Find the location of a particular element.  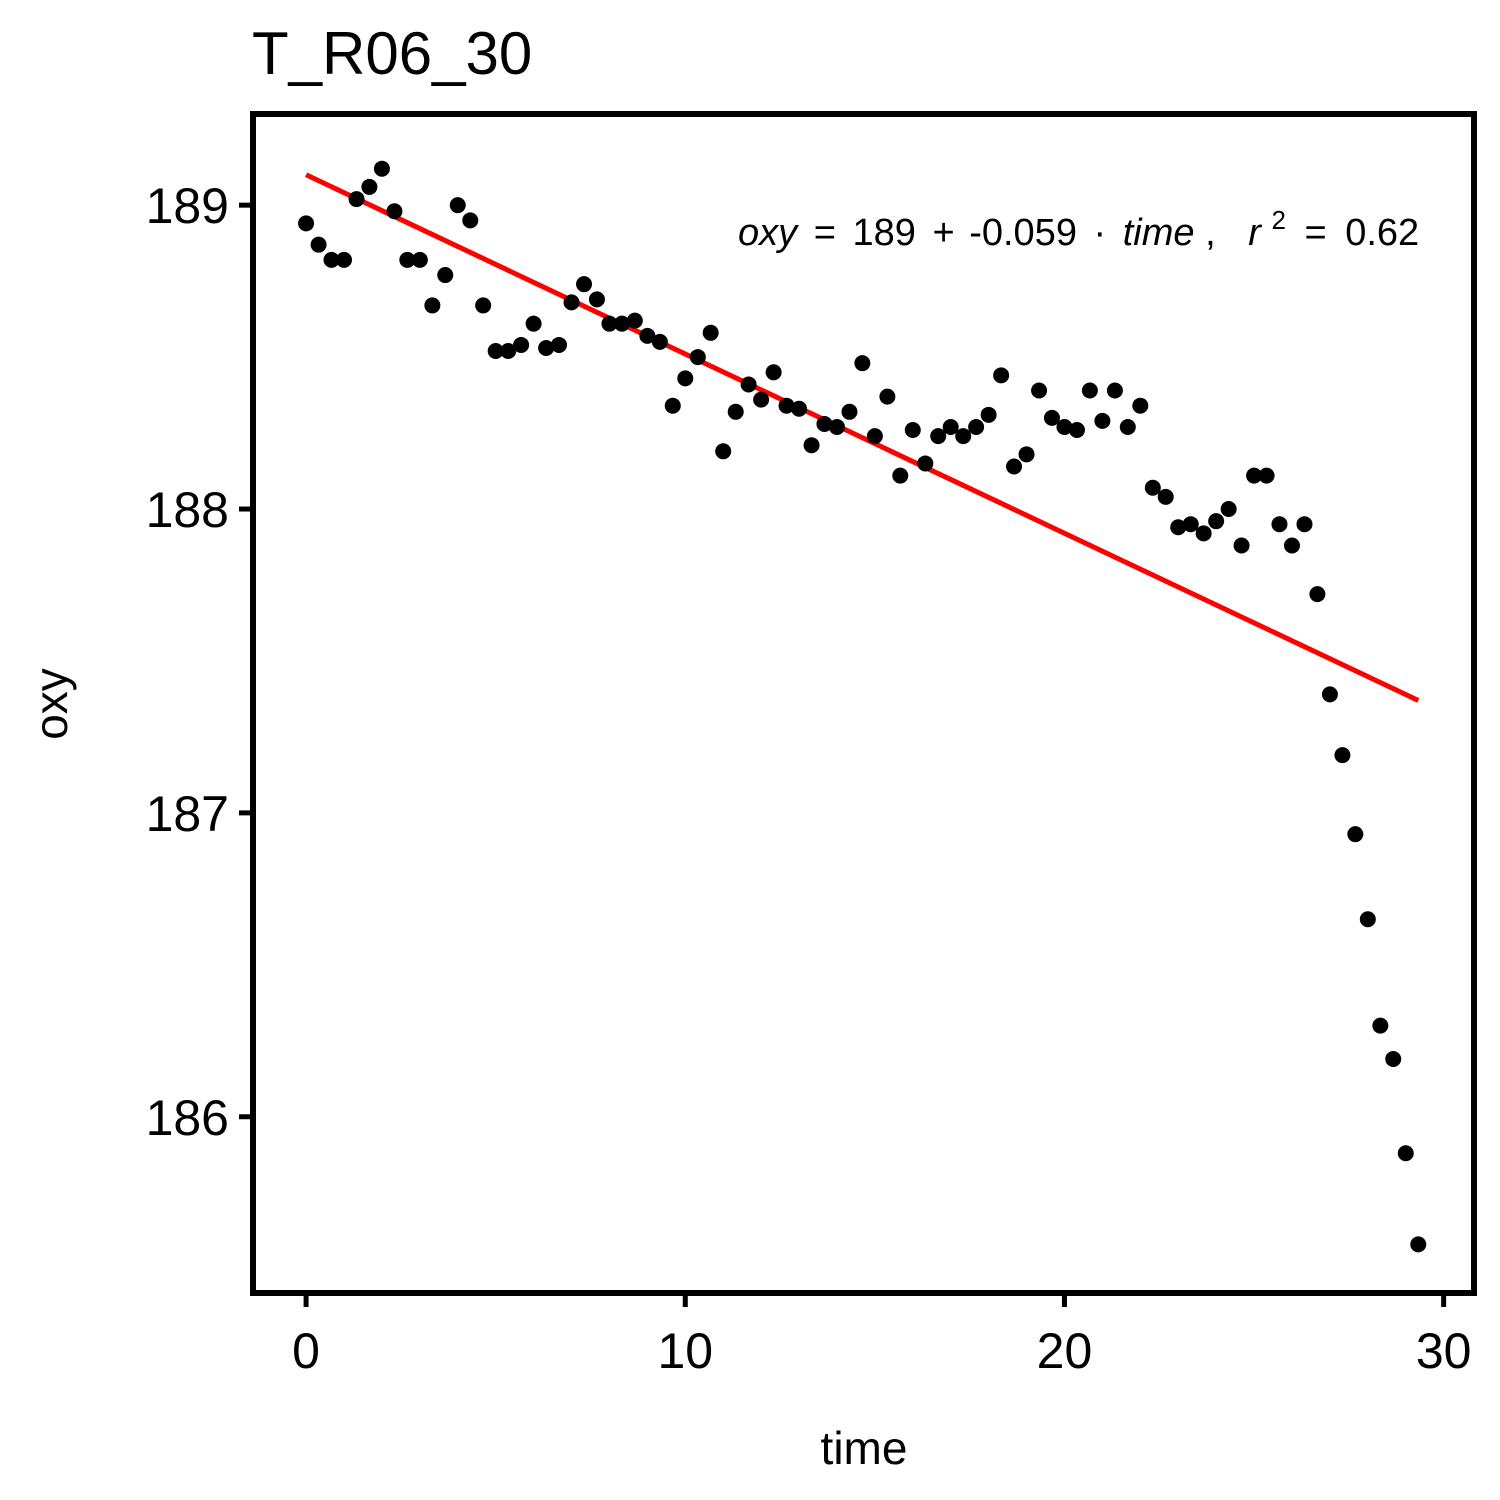

svg-text:oxy = 189 +: oxy = 189 + -0.059 · time , r 2 = 0.62 is located at coordinates (1078, 225).